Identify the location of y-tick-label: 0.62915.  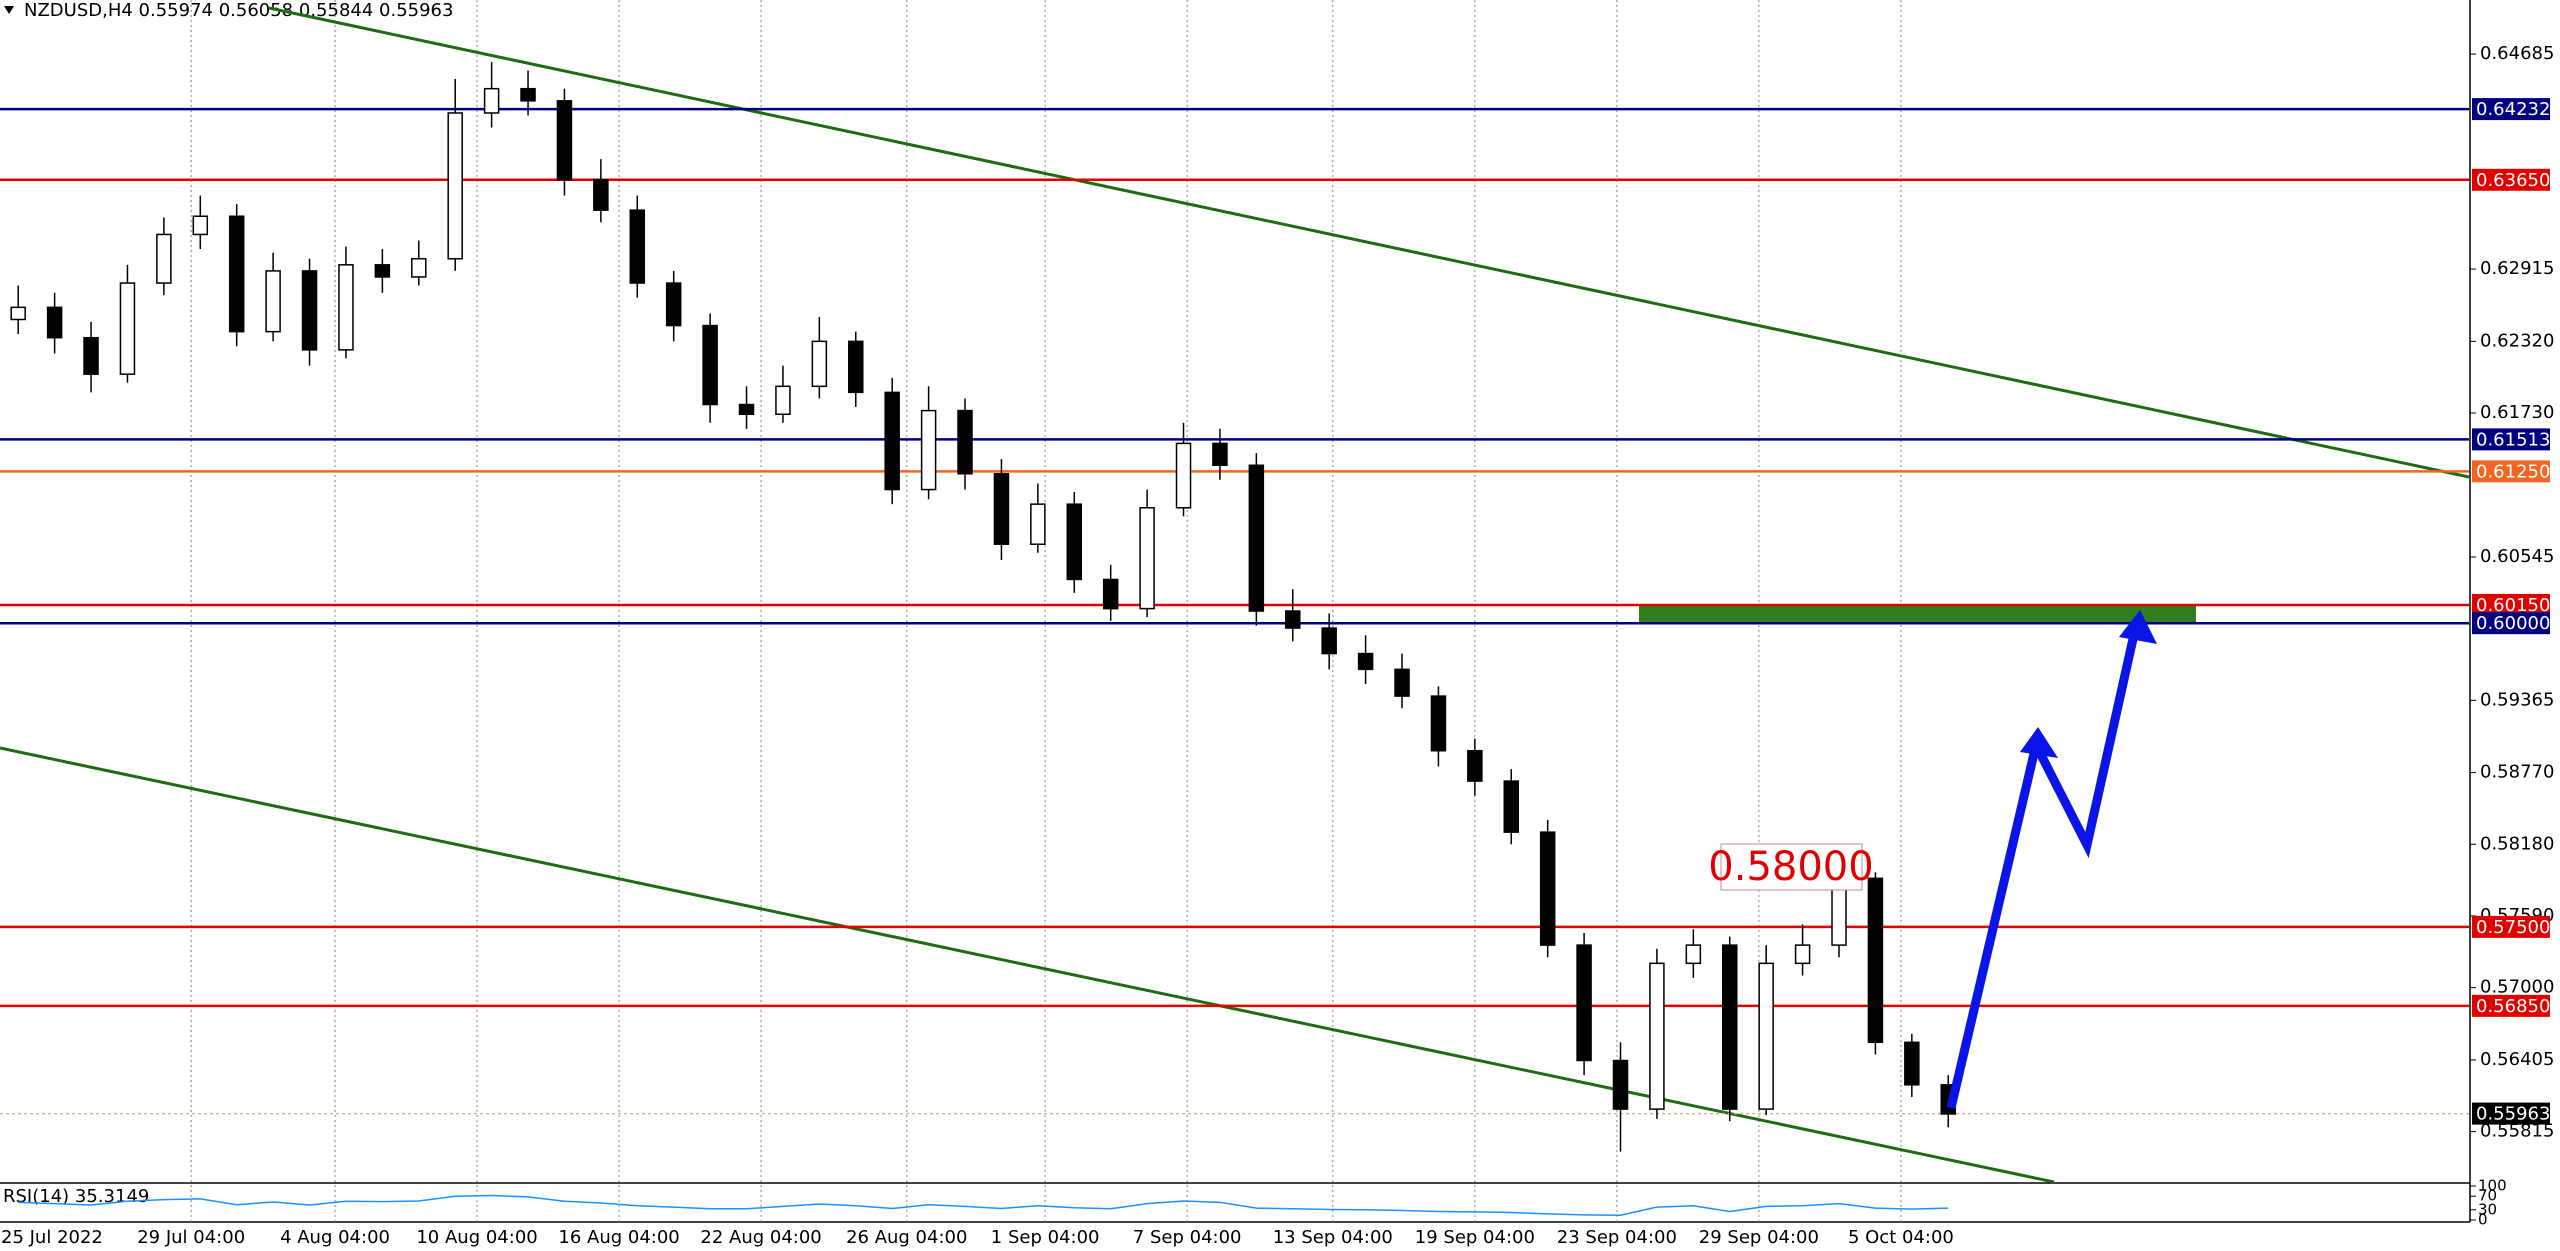
(2517, 268).